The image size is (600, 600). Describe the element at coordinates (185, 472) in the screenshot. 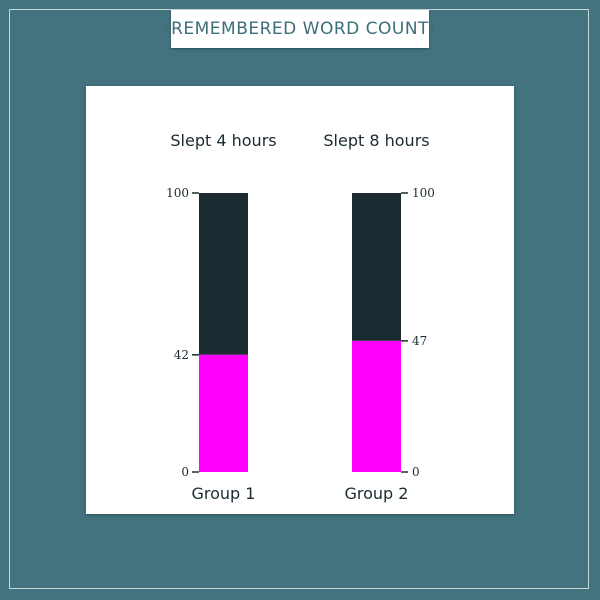

I see `bar-1-tick-label-min: 0` at that location.